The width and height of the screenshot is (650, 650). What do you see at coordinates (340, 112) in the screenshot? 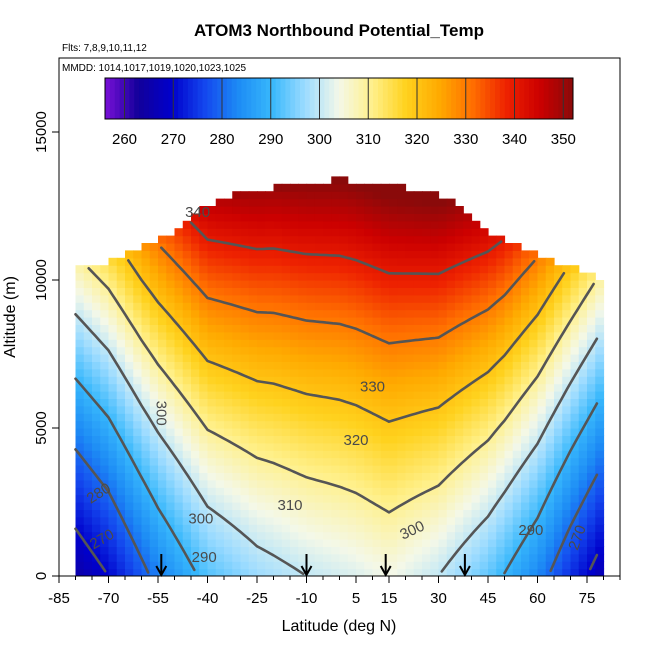
I see `colorbar: 260 270 280 290 300 310 320 330 340 350` at bounding box center [340, 112].